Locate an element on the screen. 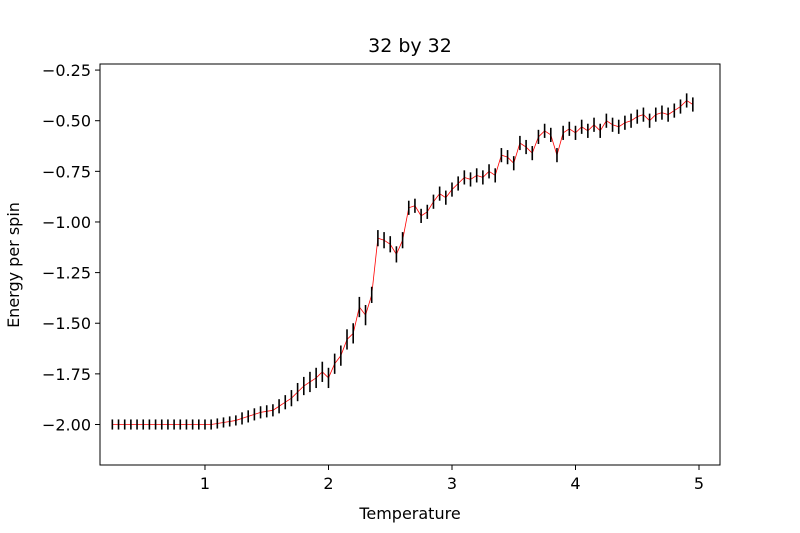 The width and height of the screenshot is (800, 533). chart-title: 32 by 32 is located at coordinates (410, 46).